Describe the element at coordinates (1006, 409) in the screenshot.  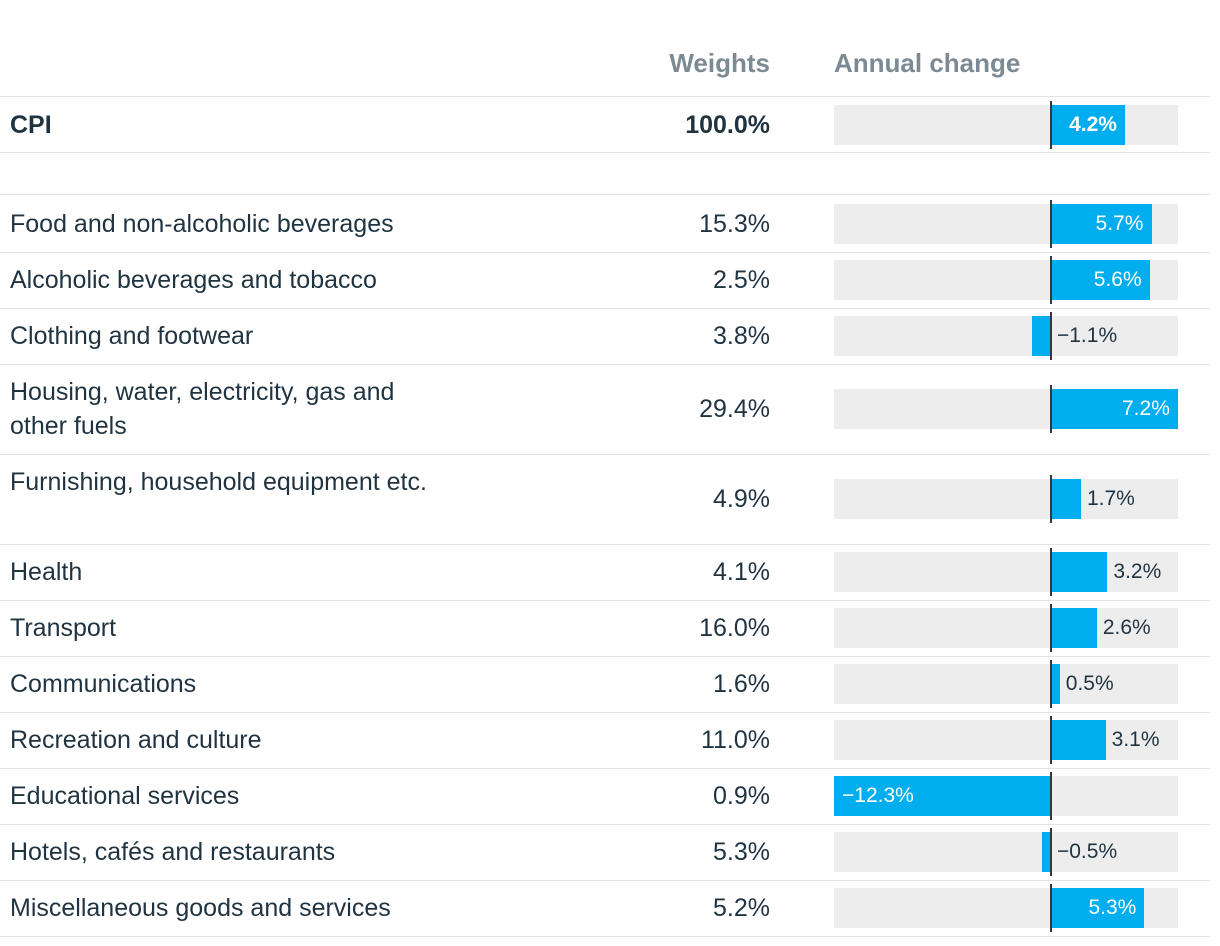
I see `bar-track: 7.2%` at that location.